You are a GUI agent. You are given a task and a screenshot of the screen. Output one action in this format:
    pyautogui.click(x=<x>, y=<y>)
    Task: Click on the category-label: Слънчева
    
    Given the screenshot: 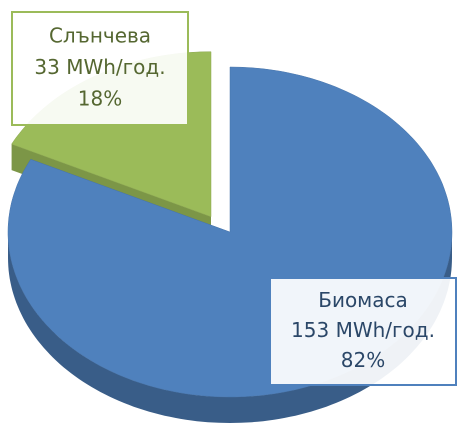 What is the action you would take?
    pyautogui.click(x=100, y=35)
    